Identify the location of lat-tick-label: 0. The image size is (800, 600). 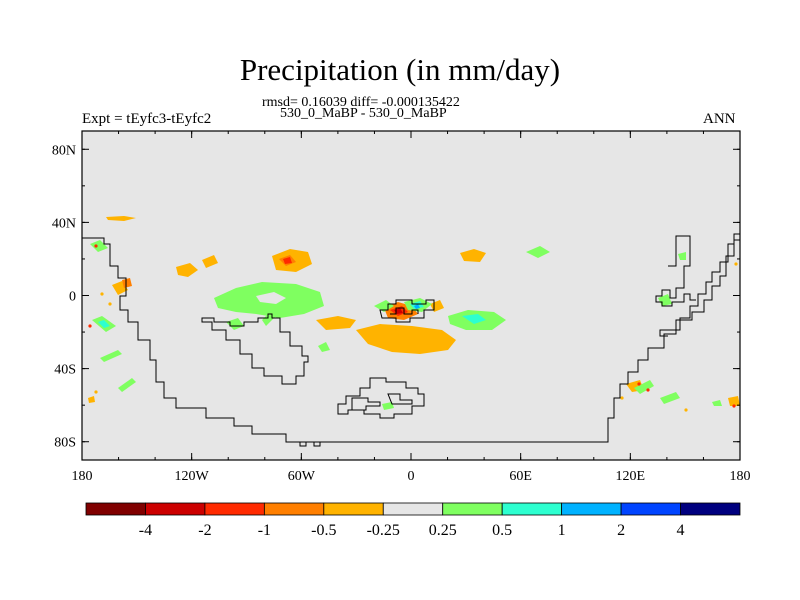
(72, 297).